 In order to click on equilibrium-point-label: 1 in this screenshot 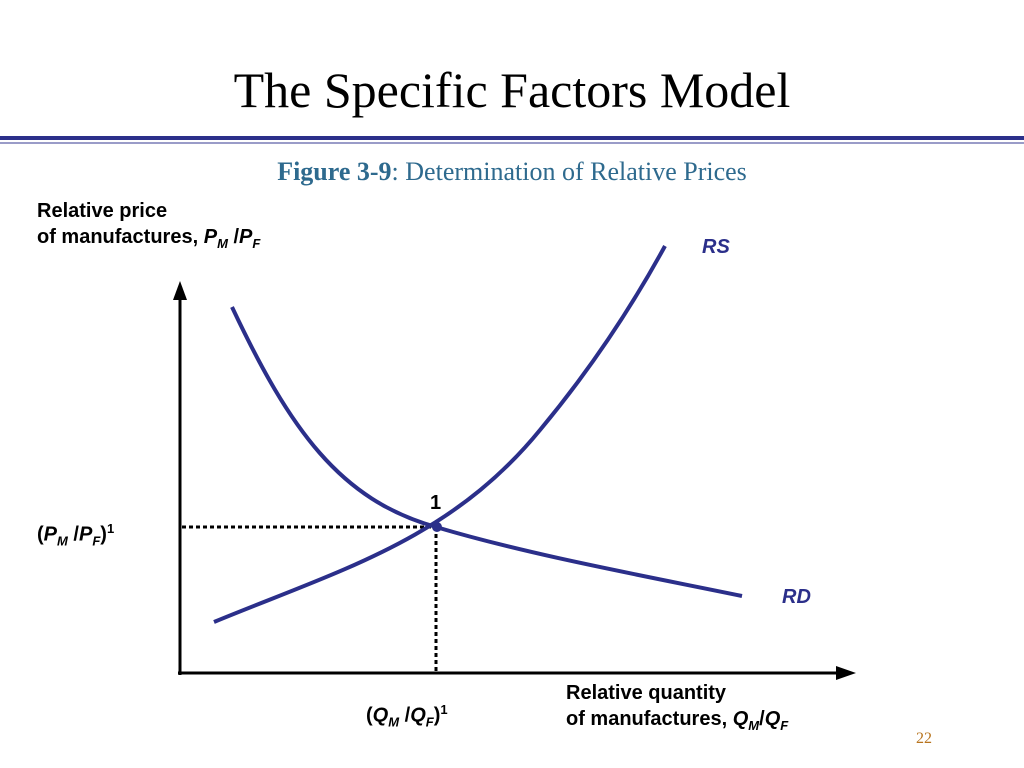, I will do `click(436, 503)`.